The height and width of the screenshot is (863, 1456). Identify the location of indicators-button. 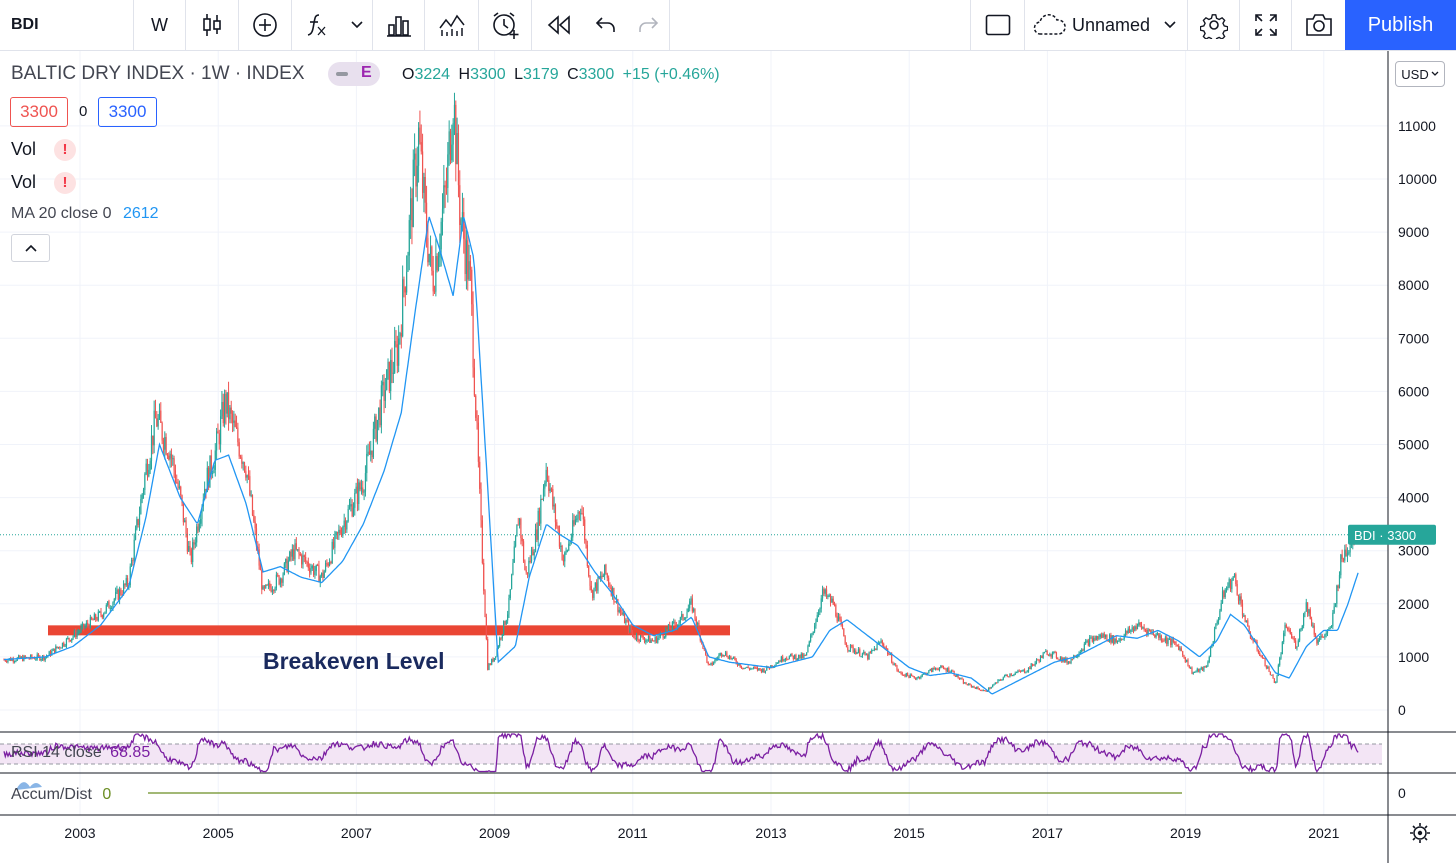
(317, 25).